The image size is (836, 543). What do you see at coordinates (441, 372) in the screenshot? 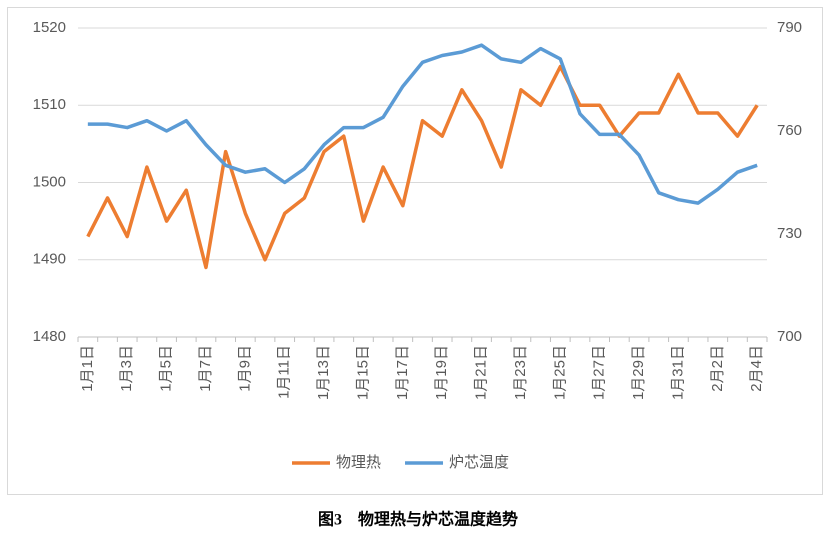
I see `x-tick-label: 1月19日` at bounding box center [441, 372].